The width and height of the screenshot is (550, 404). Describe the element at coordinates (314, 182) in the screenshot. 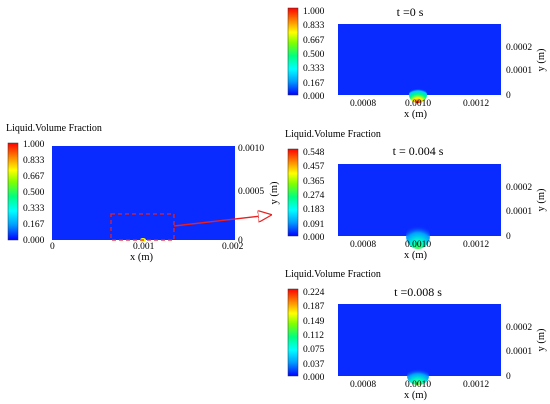

I see `colorbar-tick: 0.365` at that location.